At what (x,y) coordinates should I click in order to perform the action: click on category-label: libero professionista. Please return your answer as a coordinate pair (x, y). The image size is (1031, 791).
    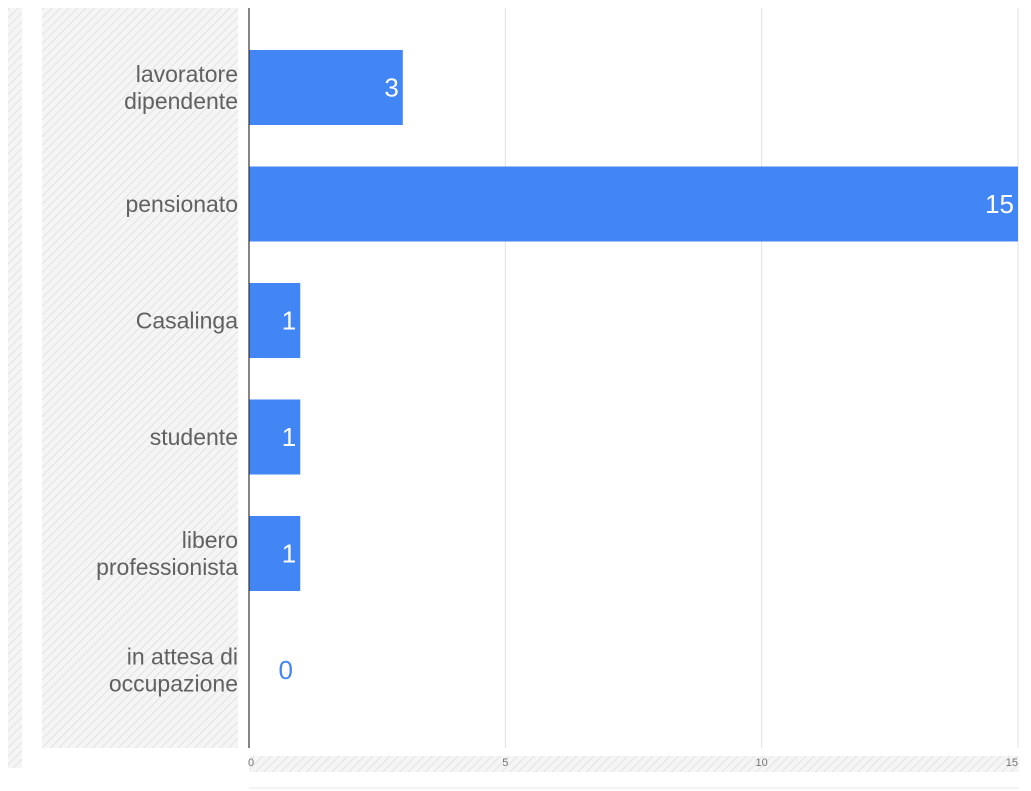
    Looking at the image, I should click on (167, 553).